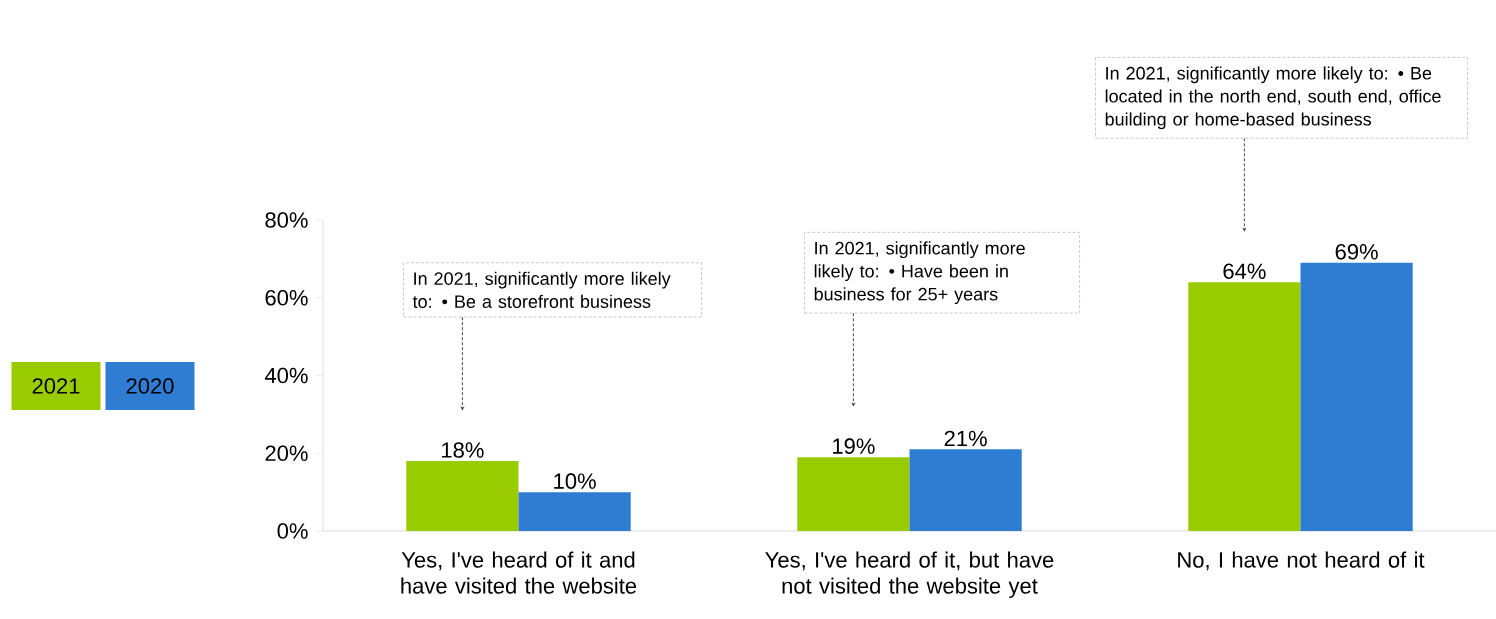 Image resolution: width=1496 pixels, height=619 pixels. Describe the element at coordinates (292, 531) in the screenshot. I see `y-tick-label: 0%` at that location.